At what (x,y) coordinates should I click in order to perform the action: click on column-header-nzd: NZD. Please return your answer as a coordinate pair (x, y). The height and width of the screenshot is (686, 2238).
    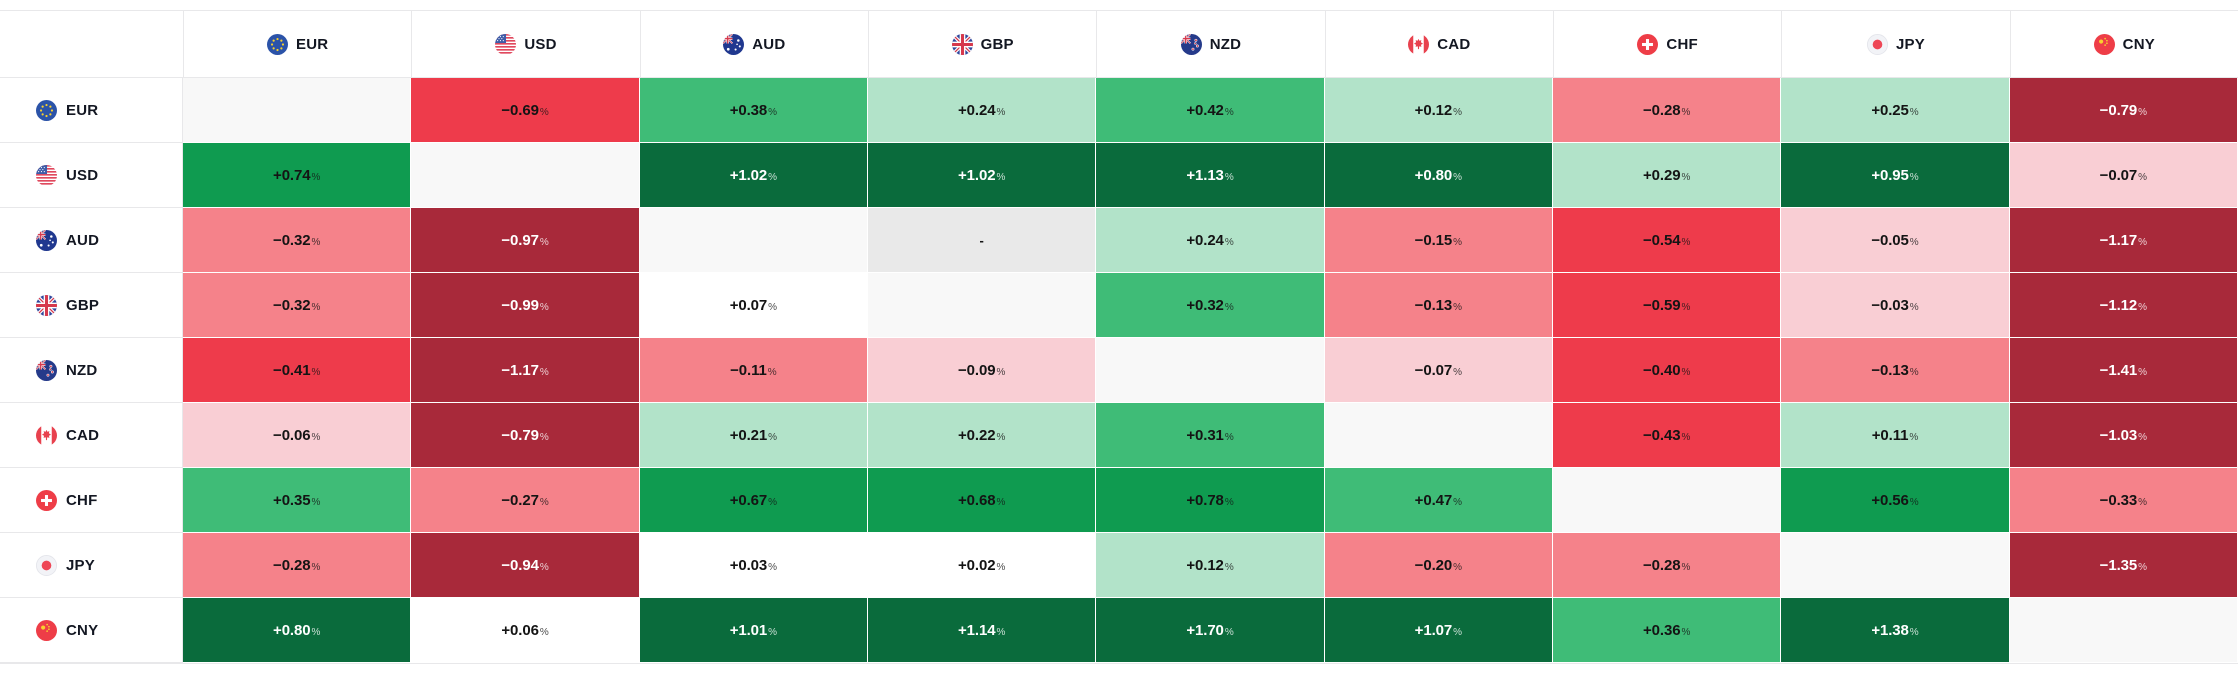
    Looking at the image, I should click on (1210, 44).